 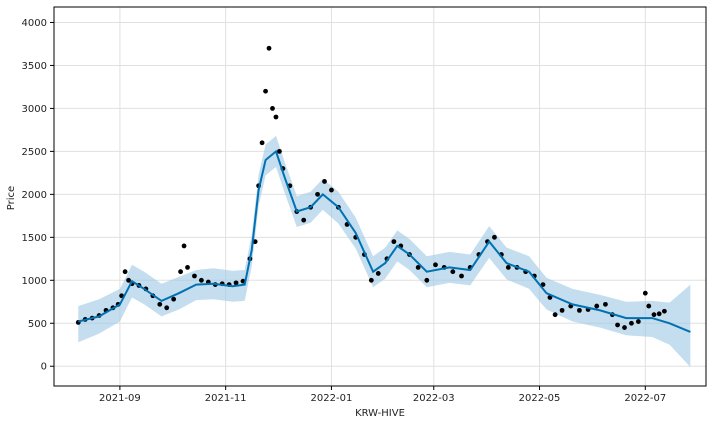 What do you see at coordinates (34, 238) in the screenshot?
I see `y-tick-label: 1500` at bounding box center [34, 238].